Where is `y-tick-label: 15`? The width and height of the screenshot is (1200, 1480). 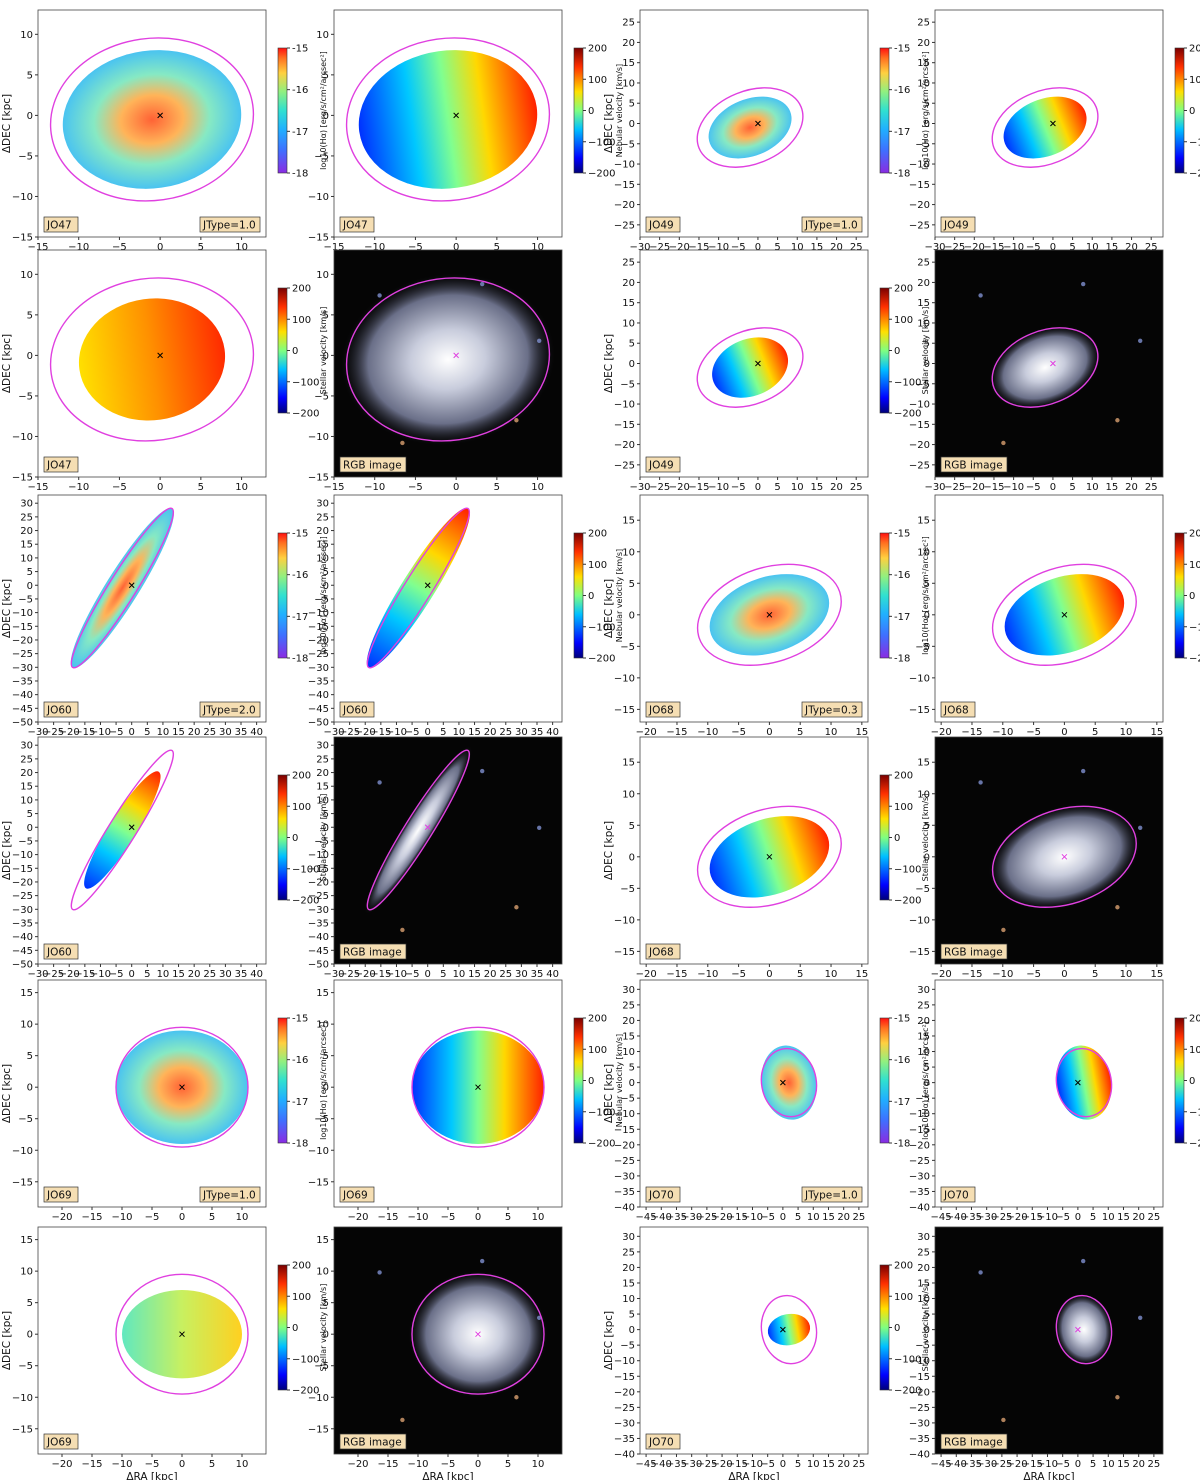
y-tick-label: 15 is located at coordinates (26, 545).